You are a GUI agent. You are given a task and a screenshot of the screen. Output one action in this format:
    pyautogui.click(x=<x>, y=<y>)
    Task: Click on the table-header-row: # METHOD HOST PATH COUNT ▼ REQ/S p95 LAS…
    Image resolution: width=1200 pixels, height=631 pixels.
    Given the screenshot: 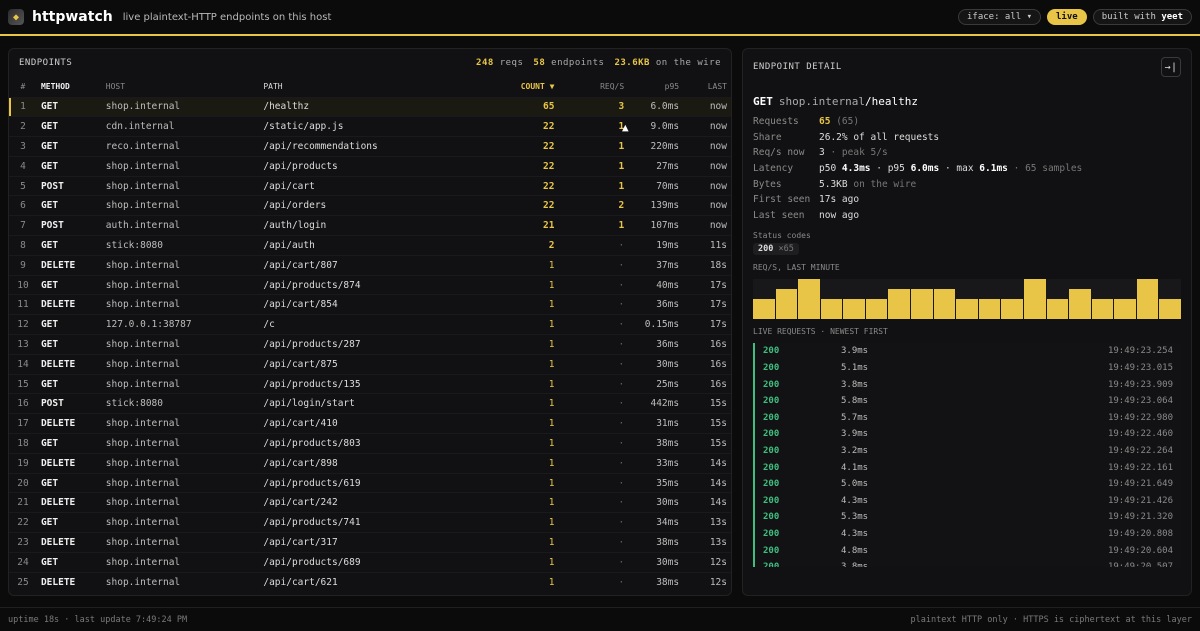 What is the action you would take?
    pyautogui.click(x=370, y=87)
    